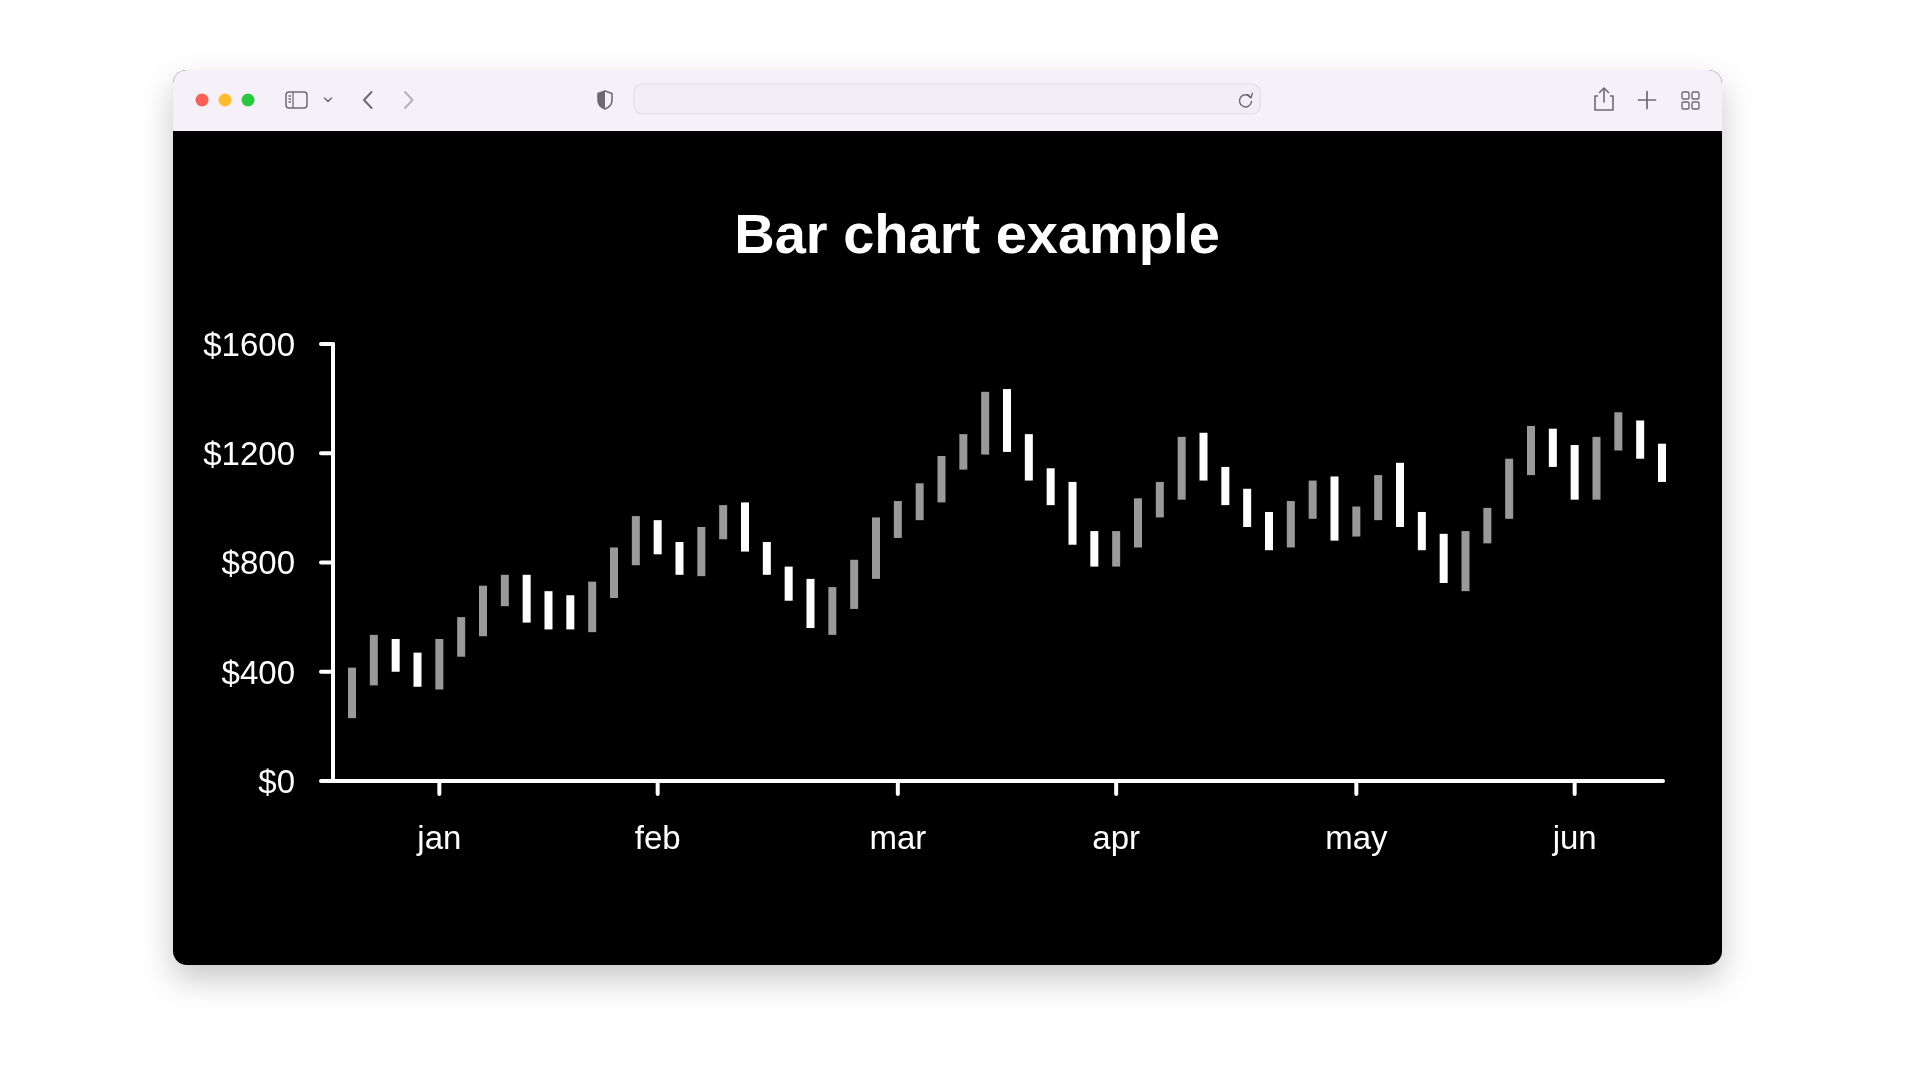  I want to click on x-tick-label: feb, so click(657, 837).